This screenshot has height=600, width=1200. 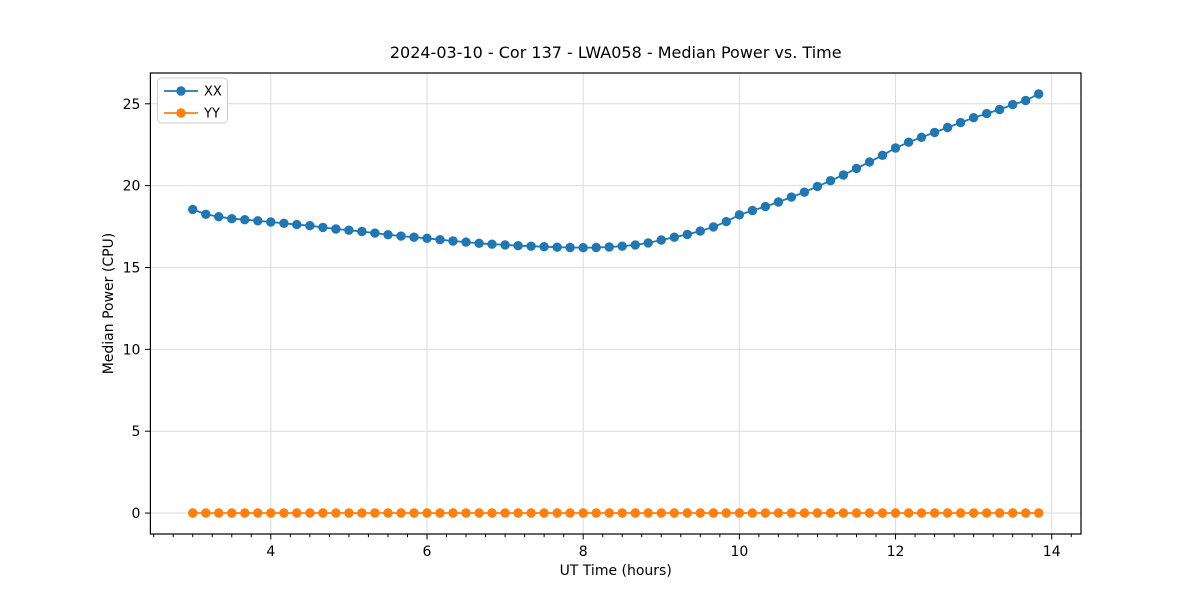 I want to click on legend: XX YY, so click(x=192, y=100).